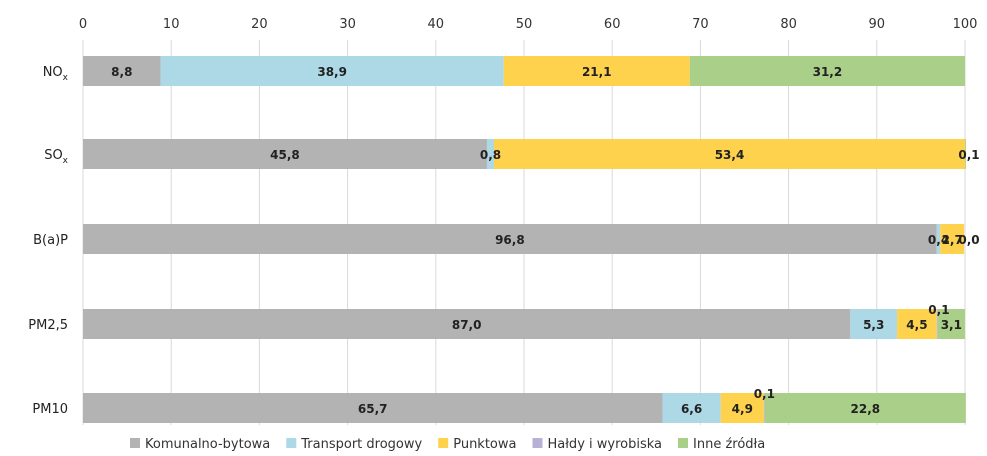 The width and height of the screenshot is (987, 456). What do you see at coordinates (53, 155) in the screenshot?
I see `category-label-text: SO` at bounding box center [53, 155].